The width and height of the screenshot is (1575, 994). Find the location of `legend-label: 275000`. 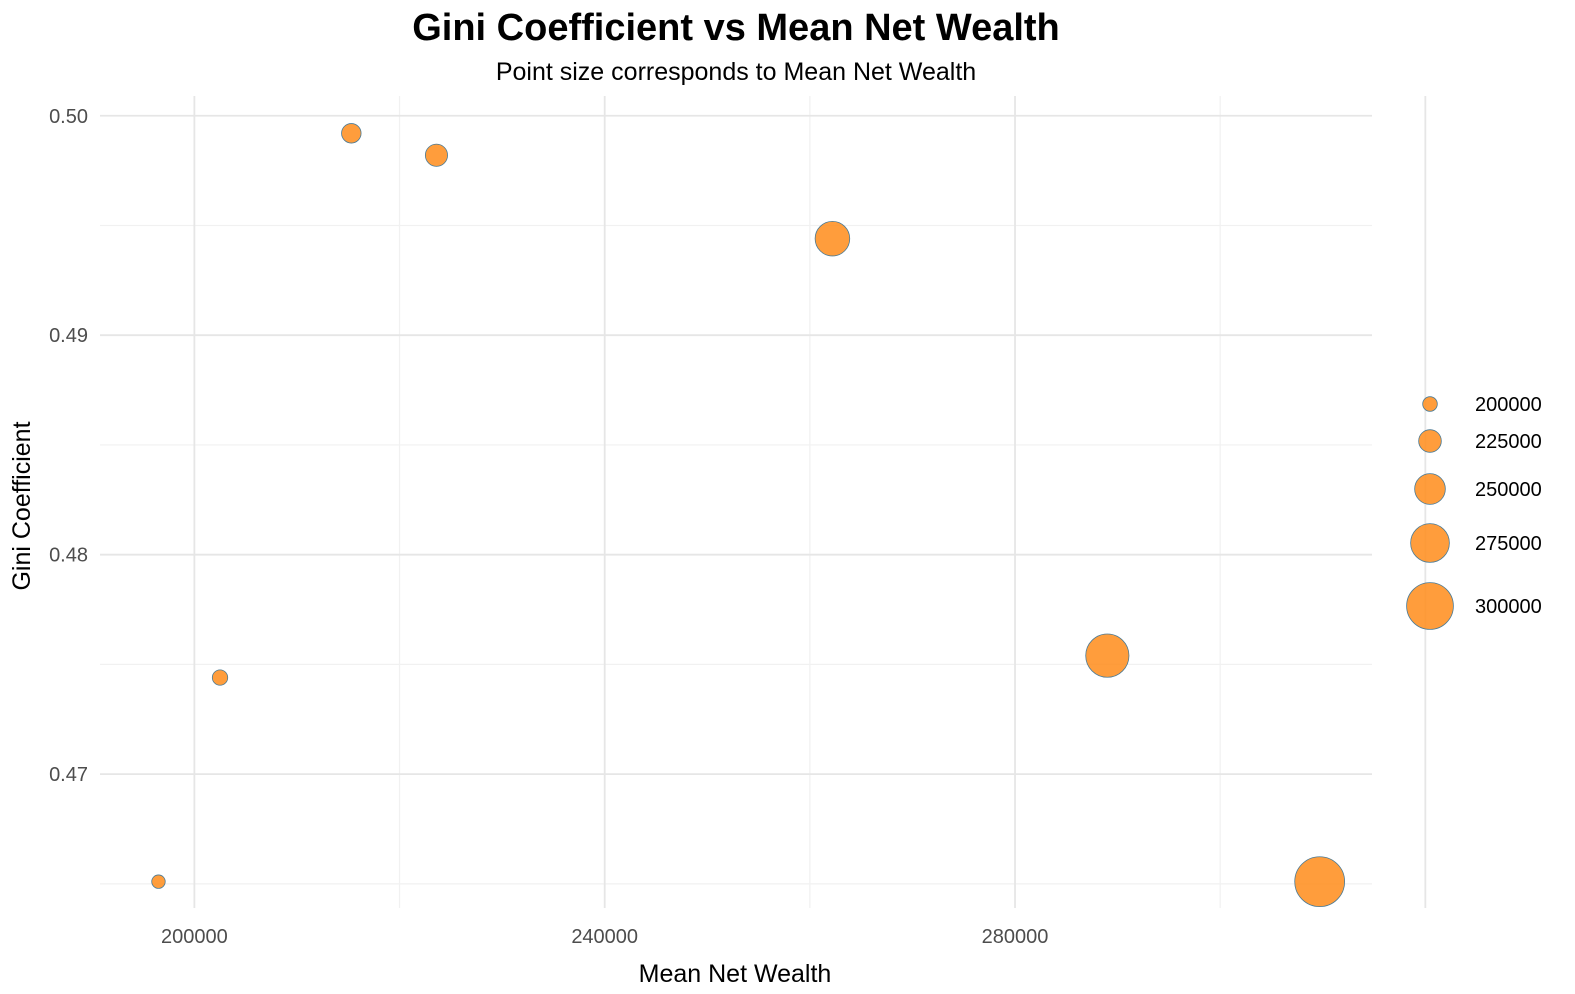

legend-label: 275000 is located at coordinates (1508, 544).